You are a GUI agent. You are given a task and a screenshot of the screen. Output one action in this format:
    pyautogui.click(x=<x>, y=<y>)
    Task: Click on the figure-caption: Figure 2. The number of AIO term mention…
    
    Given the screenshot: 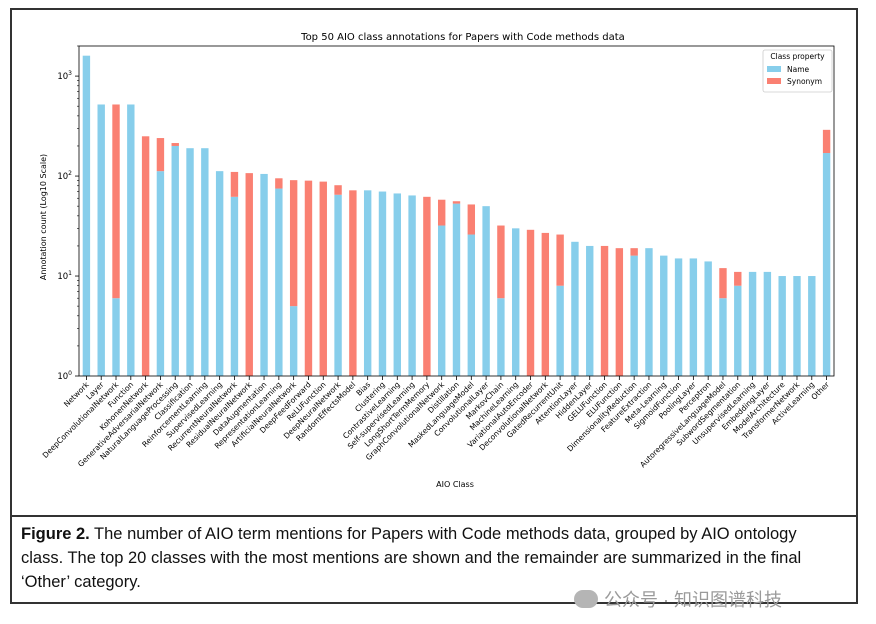 What is the action you would take?
    pyautogui.click(x=431, y=558)
    